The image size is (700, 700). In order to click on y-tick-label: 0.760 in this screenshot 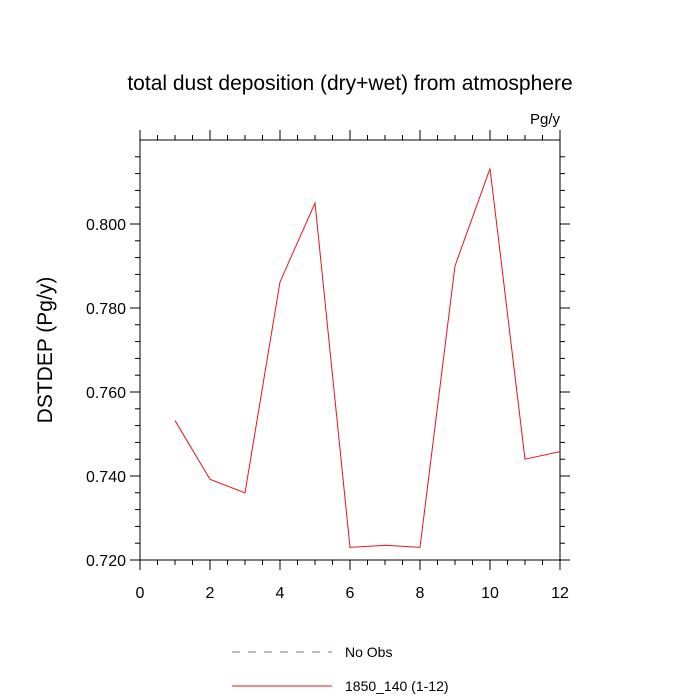, I will do `click(106, 393)`.